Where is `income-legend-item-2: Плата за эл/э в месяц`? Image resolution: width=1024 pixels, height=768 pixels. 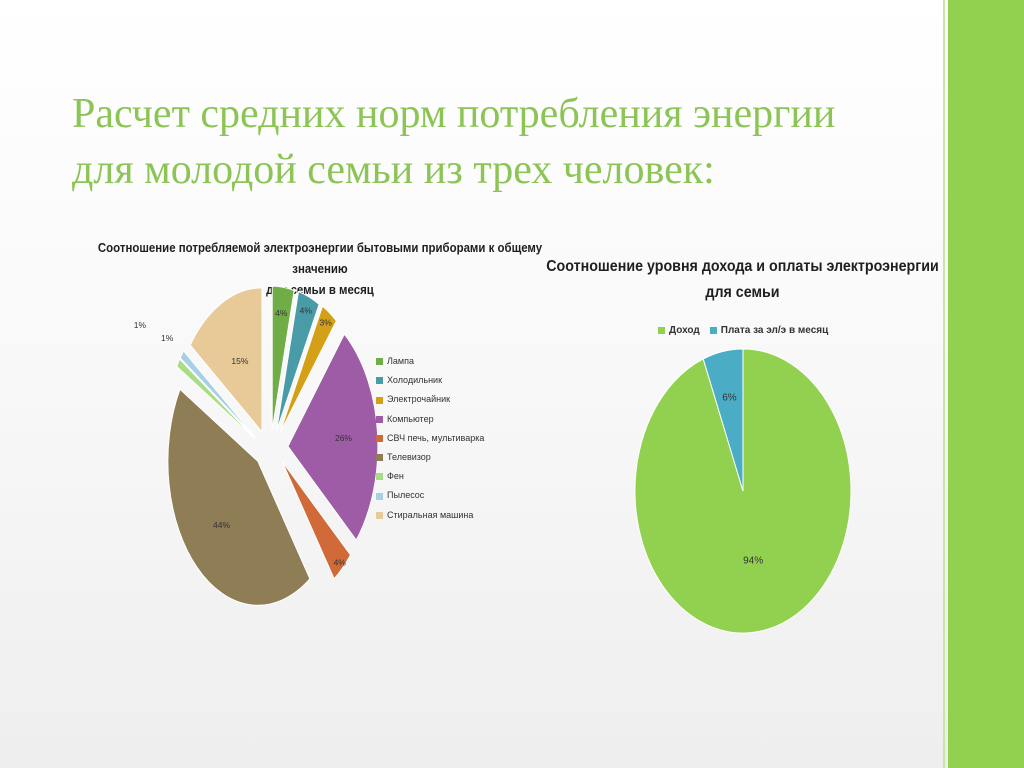 income-legend-item-2: Плата за эл/э в месяц is located at coordinates (769, 330).